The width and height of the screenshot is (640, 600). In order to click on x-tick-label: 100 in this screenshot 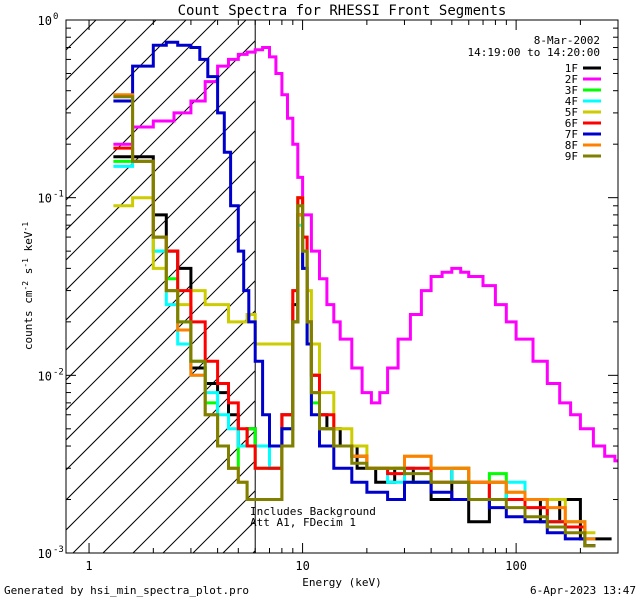, I will do `click(516, 566)`.